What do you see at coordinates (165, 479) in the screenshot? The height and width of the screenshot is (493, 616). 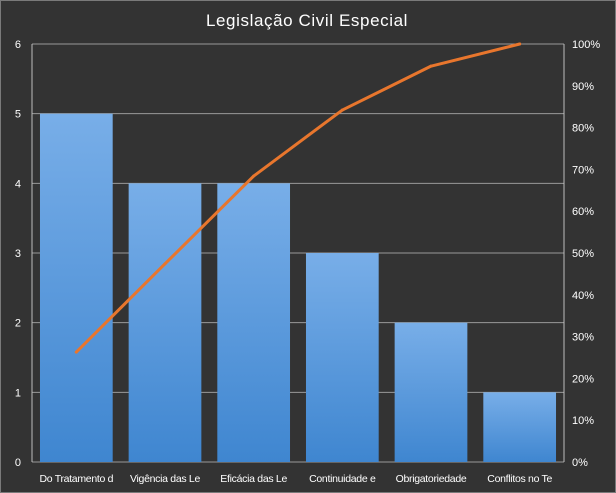 I see `category-label: Vigência das Le` at bounding box center [165, 479].